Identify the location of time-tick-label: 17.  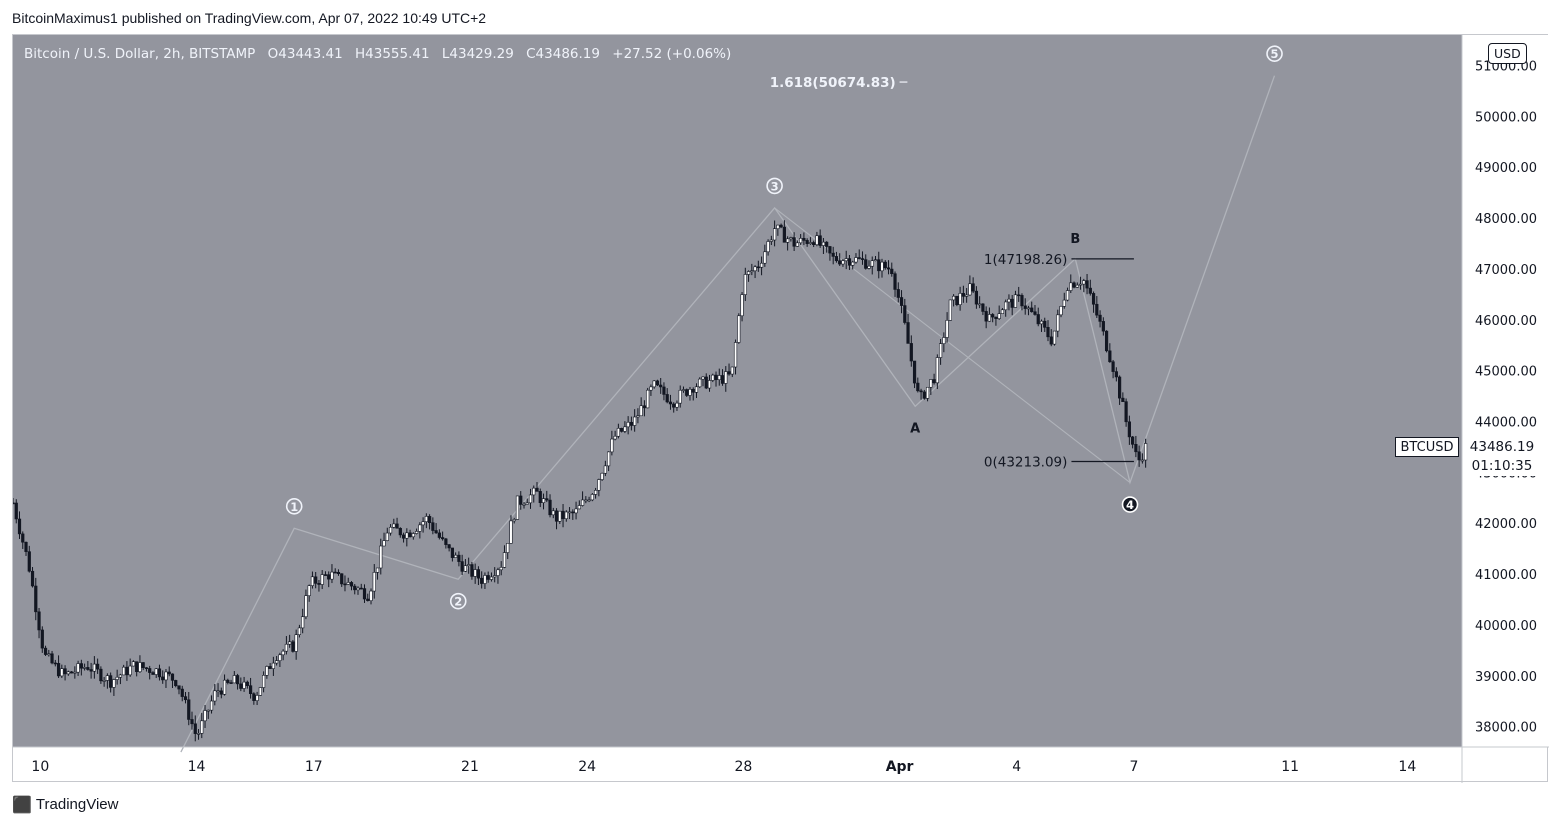
(314, 767).